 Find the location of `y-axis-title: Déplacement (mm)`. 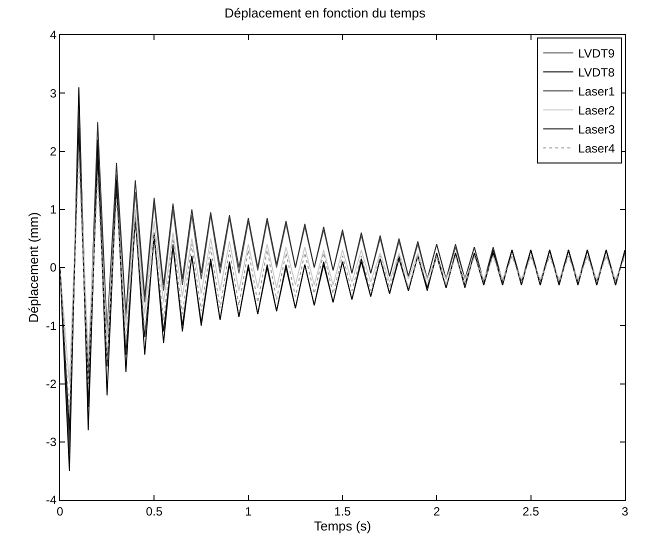

y-axis-title: Déplacement (mm) is located at coordinates (33, 267).